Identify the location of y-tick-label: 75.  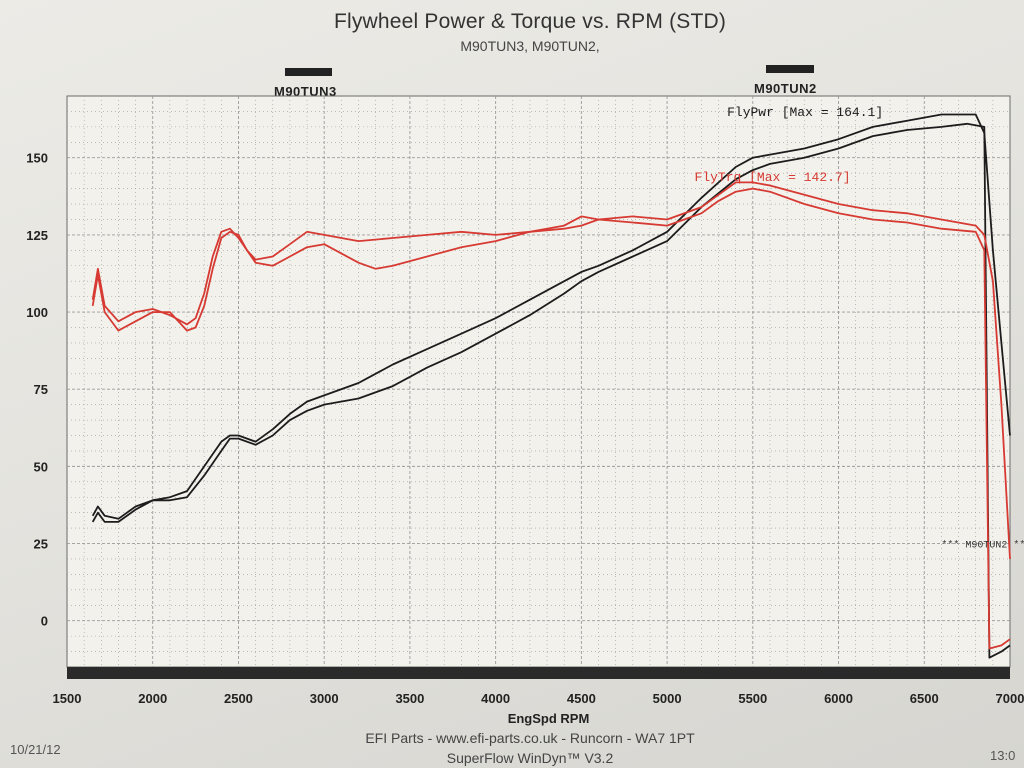
(41, 389).